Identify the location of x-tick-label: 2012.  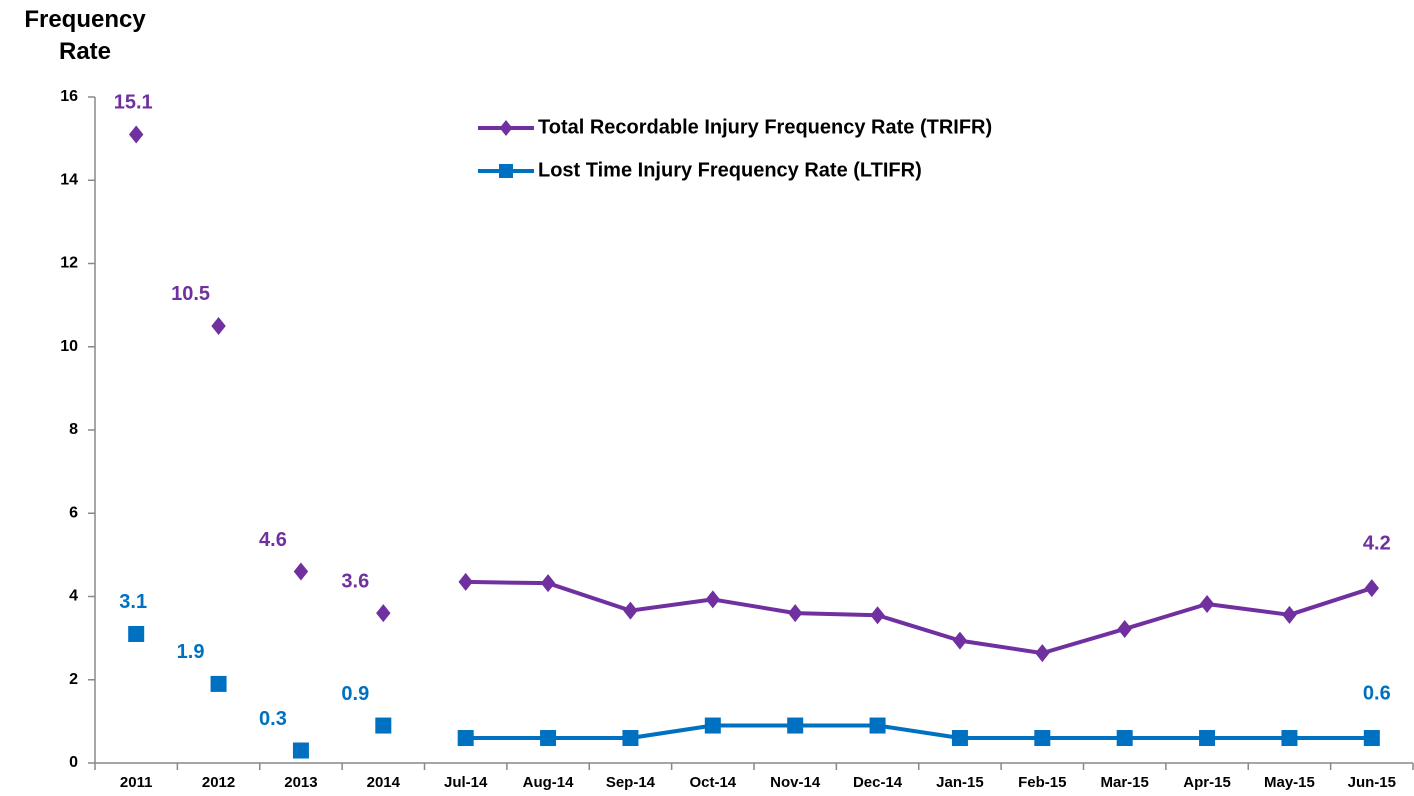
(218, 782).